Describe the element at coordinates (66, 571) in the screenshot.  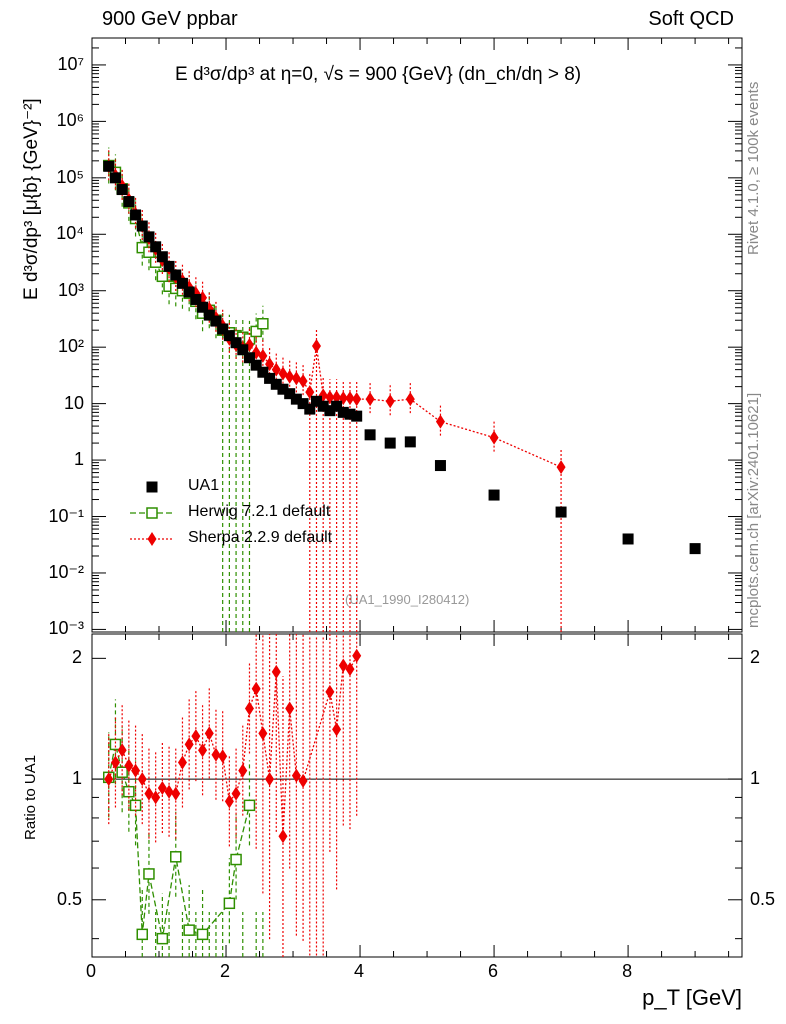
I see `y-tick-label-top: 10⁻²` at that location.